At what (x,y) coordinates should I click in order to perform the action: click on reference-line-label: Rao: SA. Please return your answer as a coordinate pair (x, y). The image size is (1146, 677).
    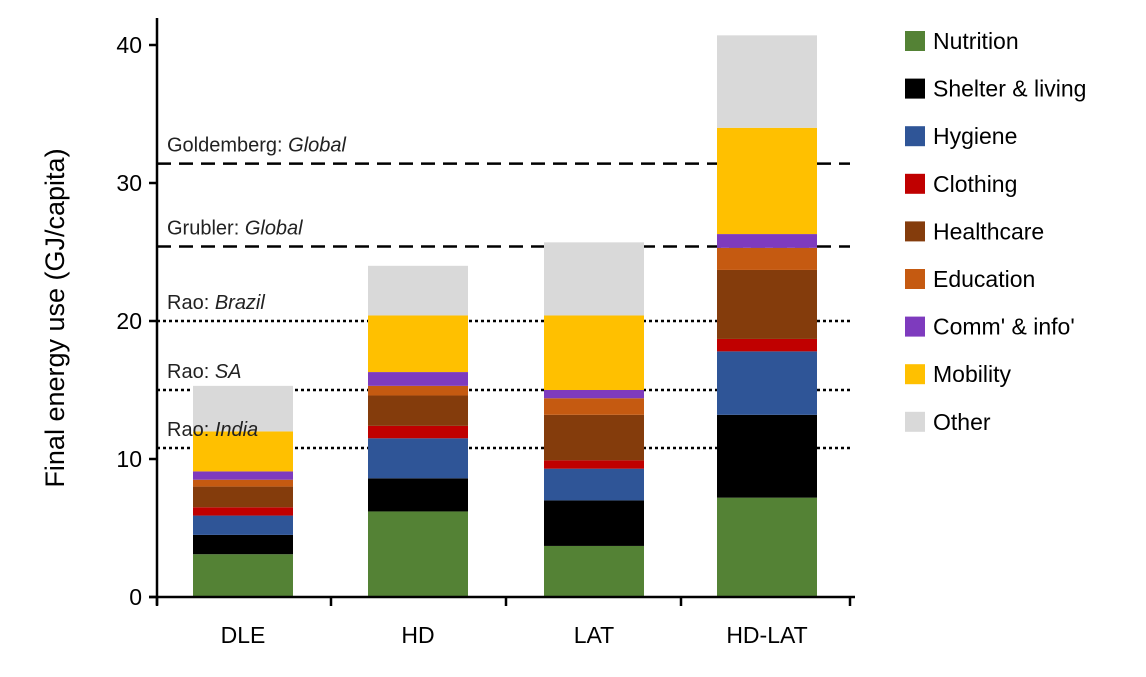
    Looking at the image, I should click on (204, 372).